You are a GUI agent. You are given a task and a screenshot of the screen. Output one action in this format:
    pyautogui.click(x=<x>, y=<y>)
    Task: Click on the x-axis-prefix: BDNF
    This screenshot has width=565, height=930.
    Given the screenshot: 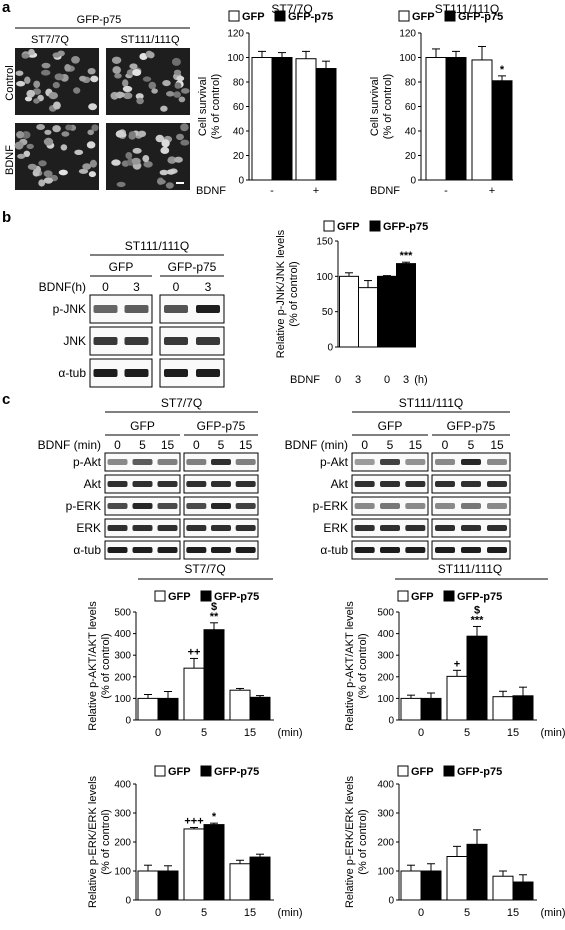 What is the action you would take?
    pyautogui.click(x=385, y=191)
    